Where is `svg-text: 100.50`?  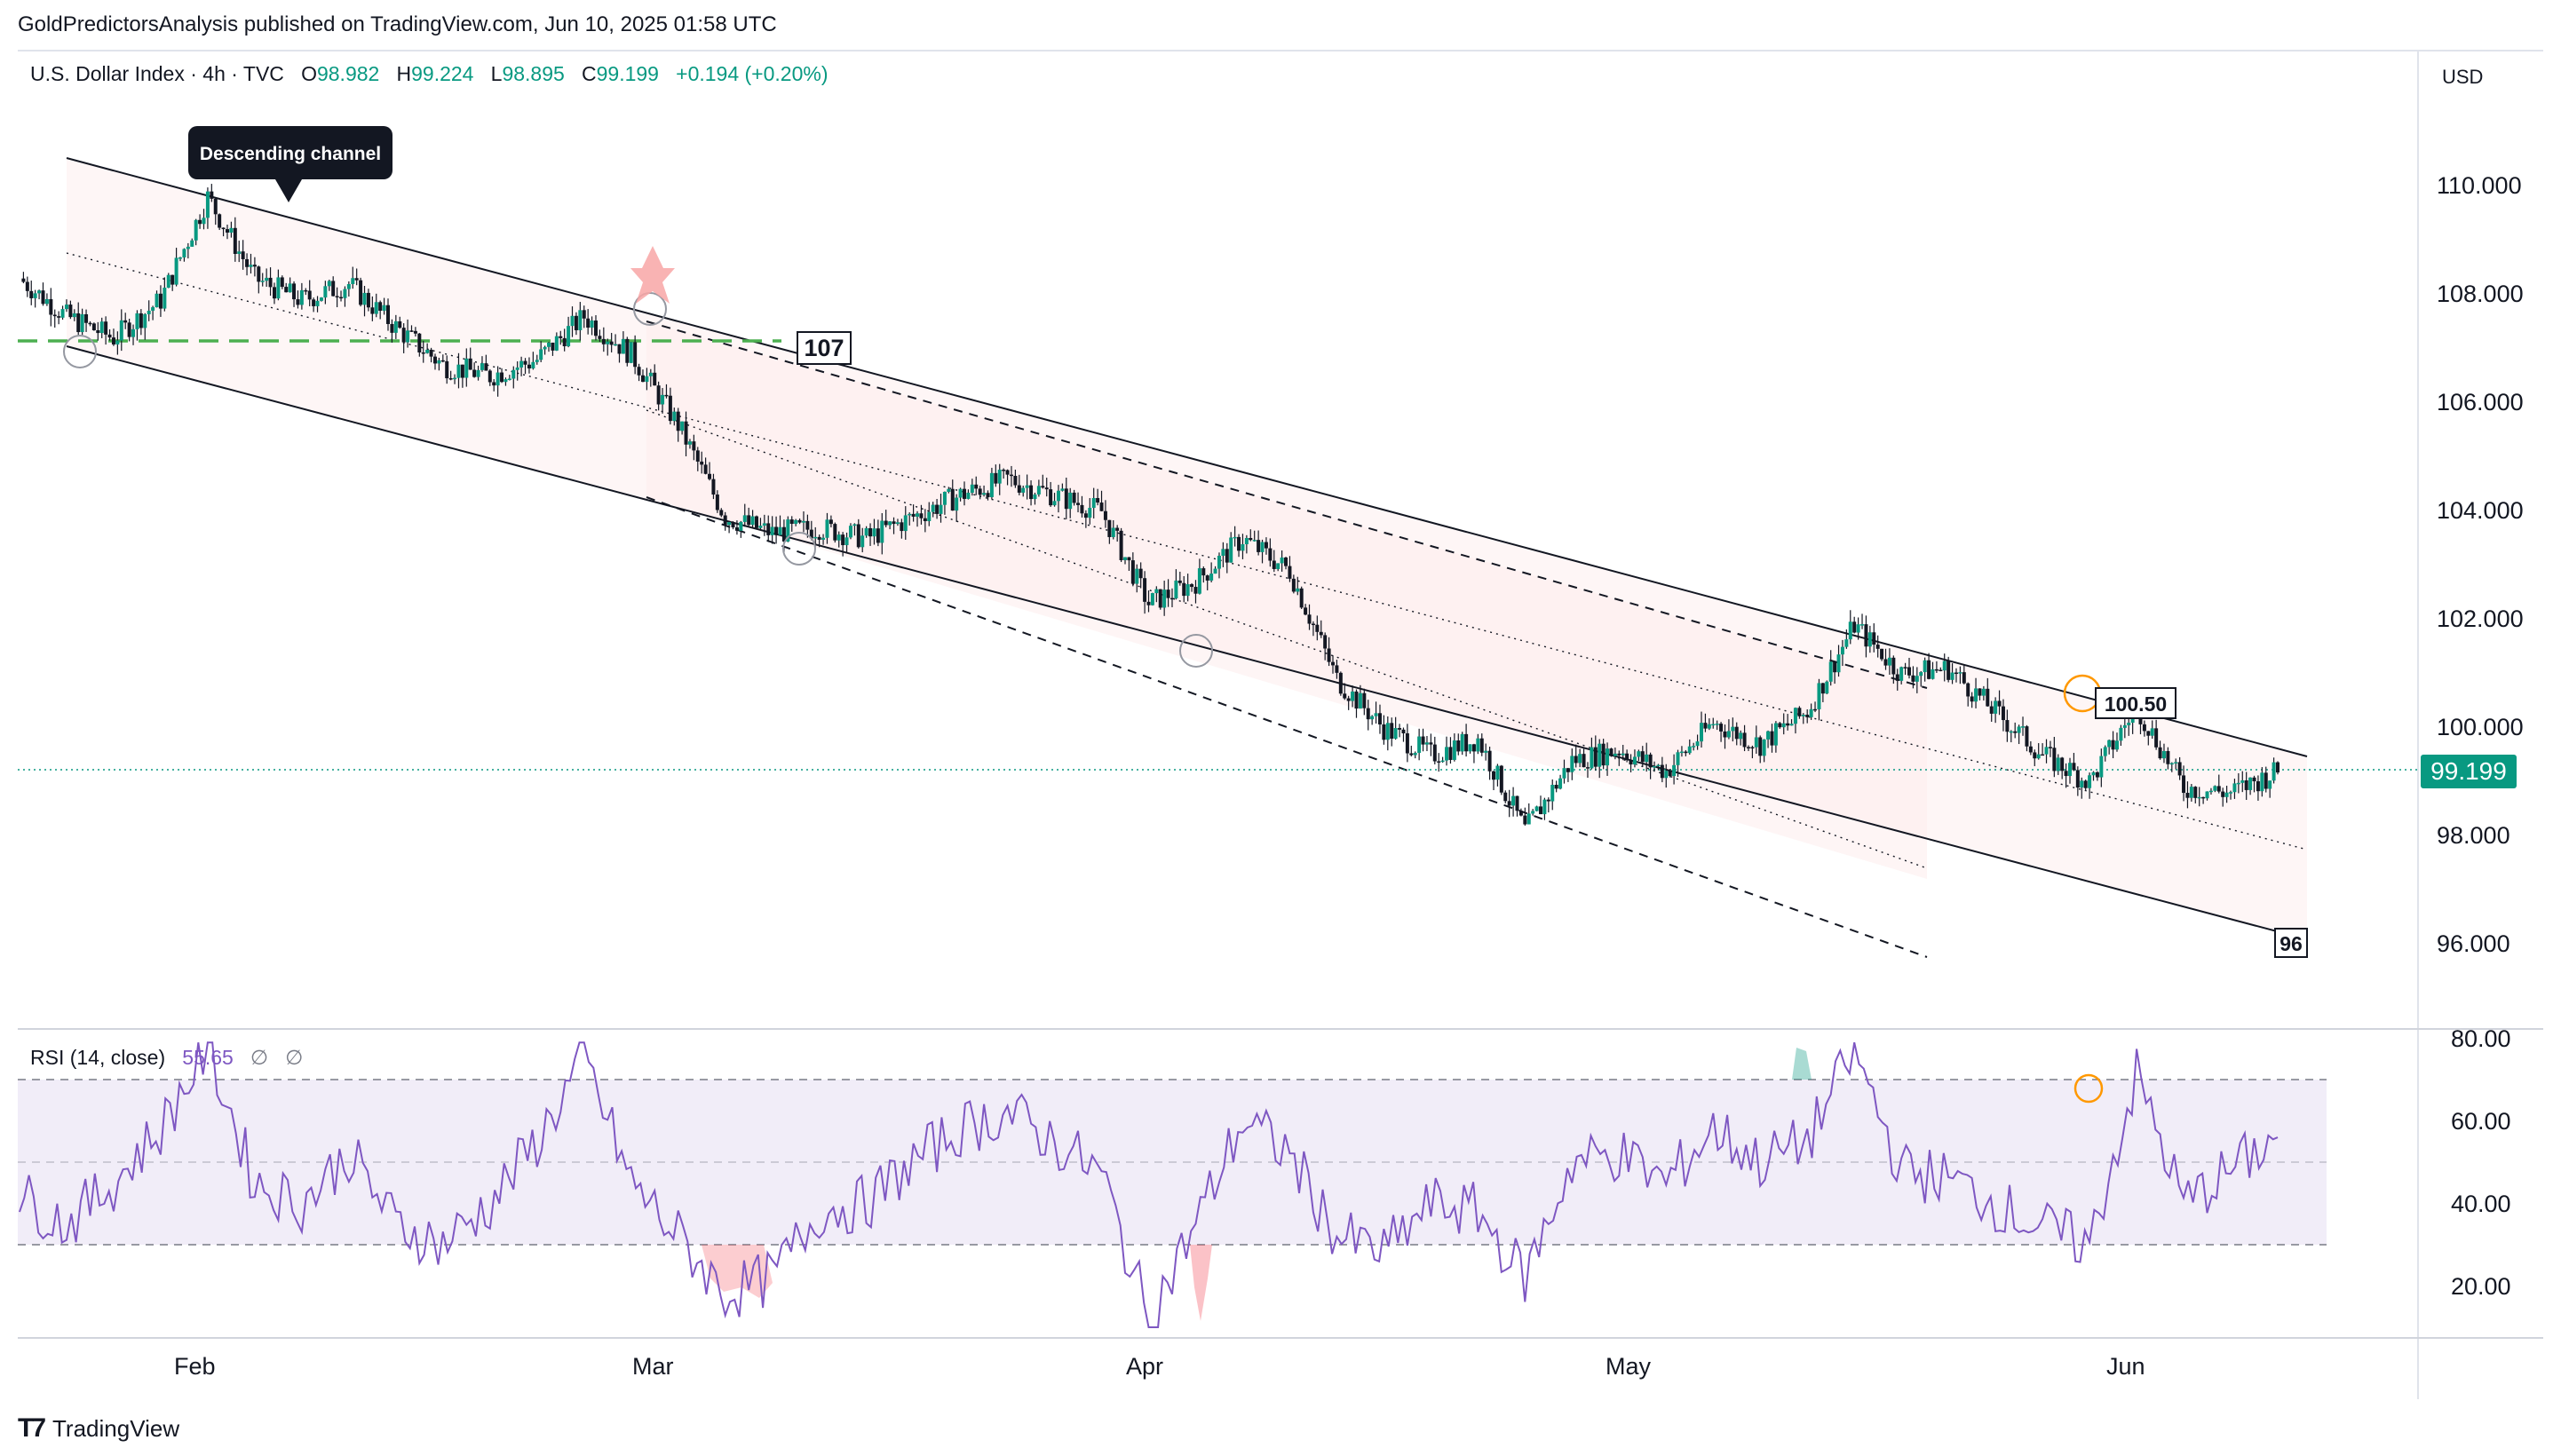
svg-text: 100.50 is located at coordinates (2136, 704).